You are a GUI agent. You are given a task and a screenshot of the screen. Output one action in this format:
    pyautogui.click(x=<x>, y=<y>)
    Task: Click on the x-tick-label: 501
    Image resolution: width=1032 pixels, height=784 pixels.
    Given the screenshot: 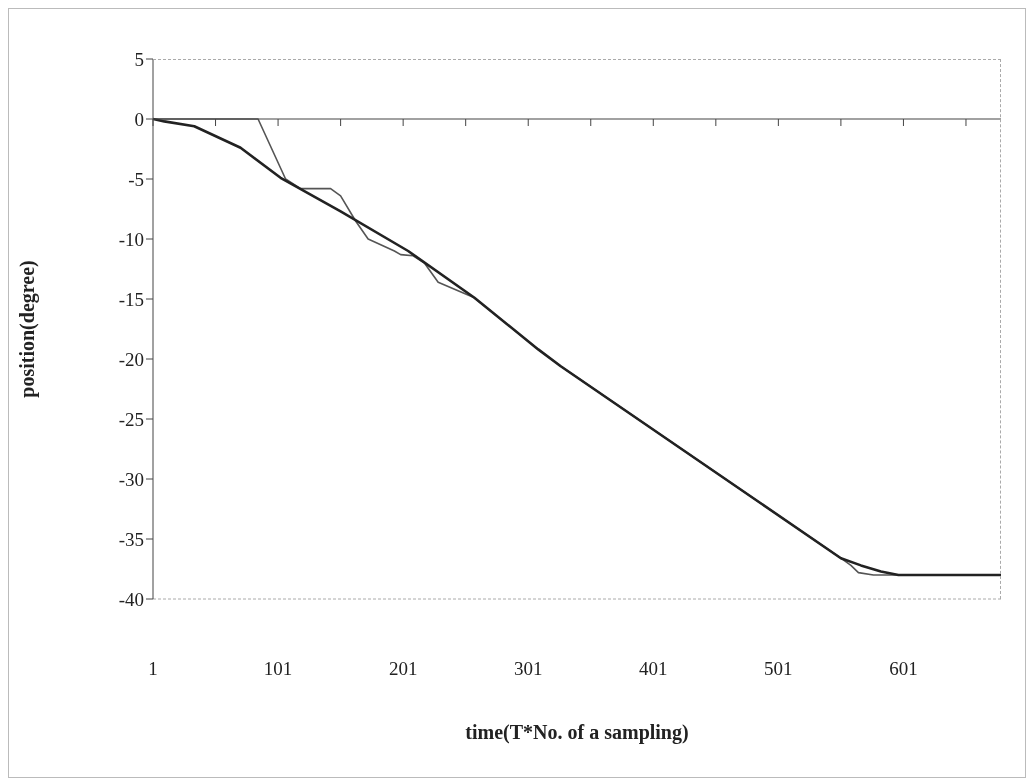 What is the action you would take?
    pyautogui.click(x=778, y=668)
    